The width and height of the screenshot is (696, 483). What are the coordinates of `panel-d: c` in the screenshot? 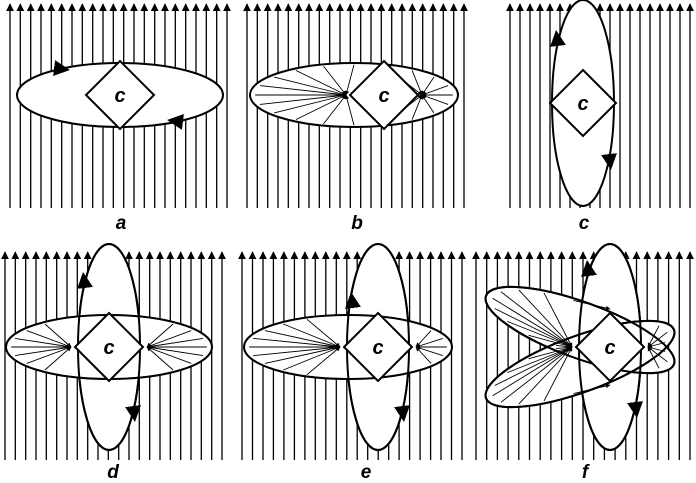 It's located at (113, 351).